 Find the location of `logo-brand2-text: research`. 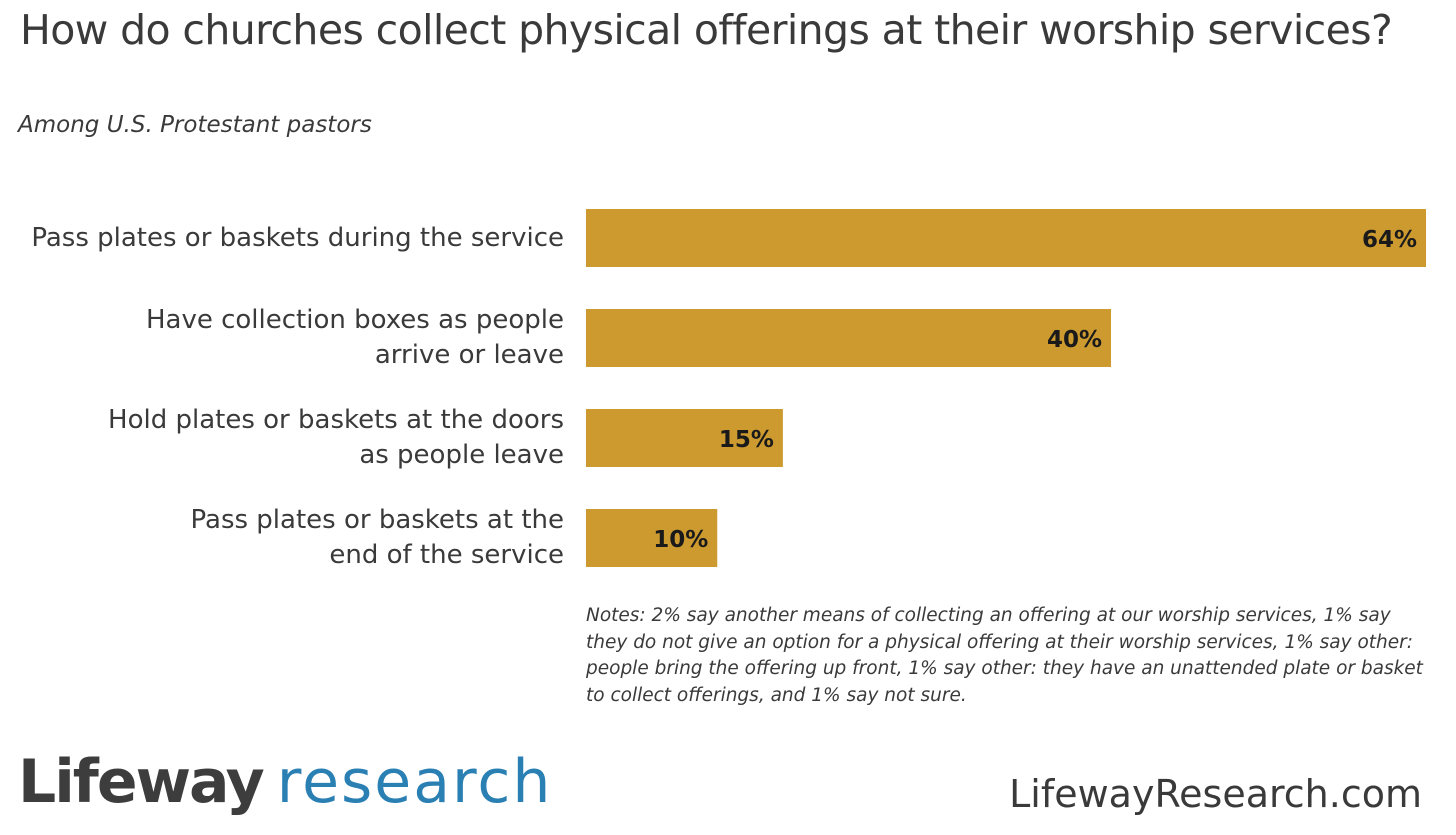

logo-brand2-text: research is located at coordinates (414, 782).